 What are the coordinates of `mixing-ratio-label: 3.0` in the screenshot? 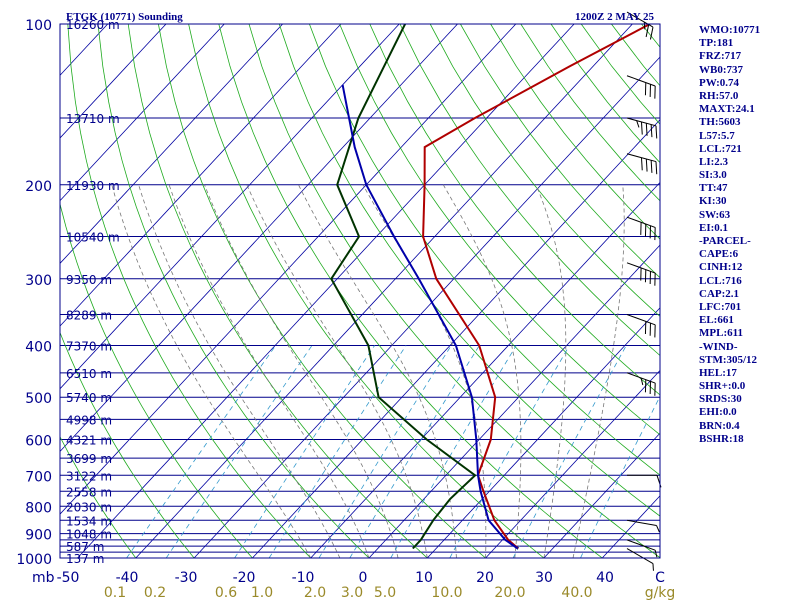 It's located at (352, 592).